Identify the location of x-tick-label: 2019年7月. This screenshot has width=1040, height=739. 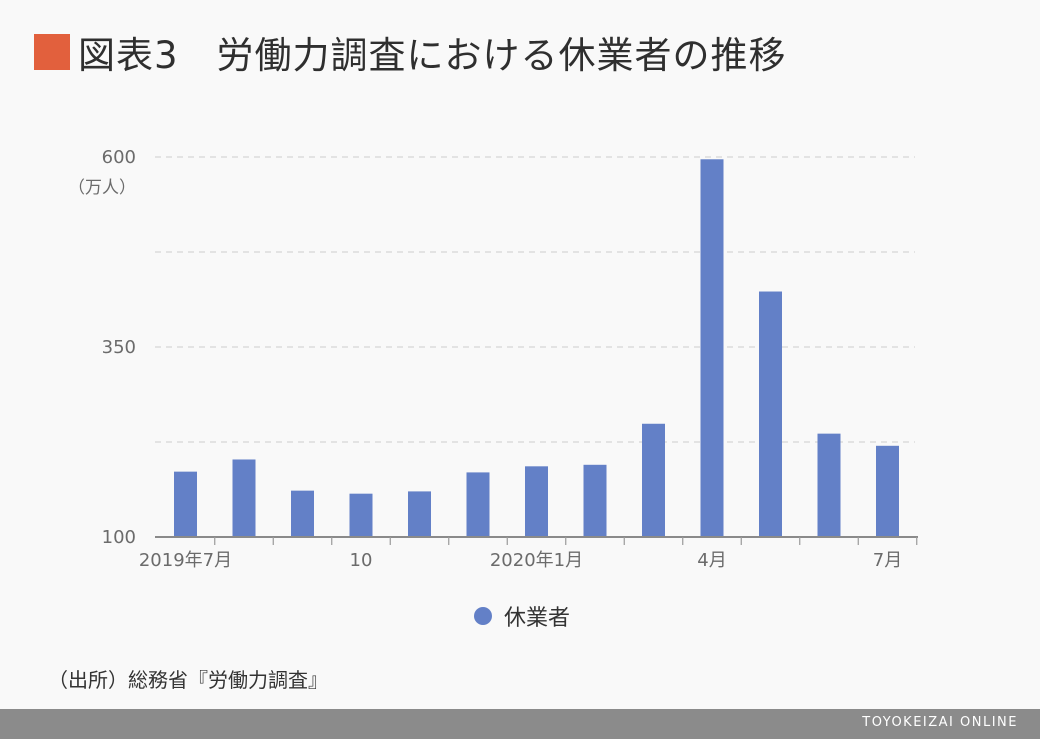
(185, 560).